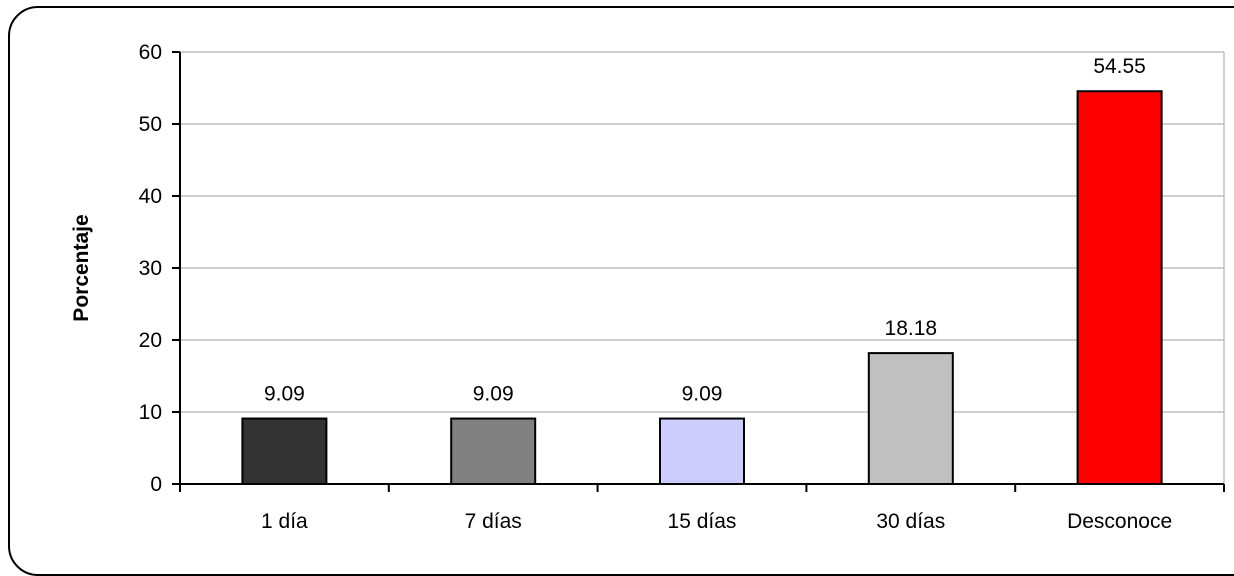  I want to click on y-tick-label: 40, so click(150, 196).